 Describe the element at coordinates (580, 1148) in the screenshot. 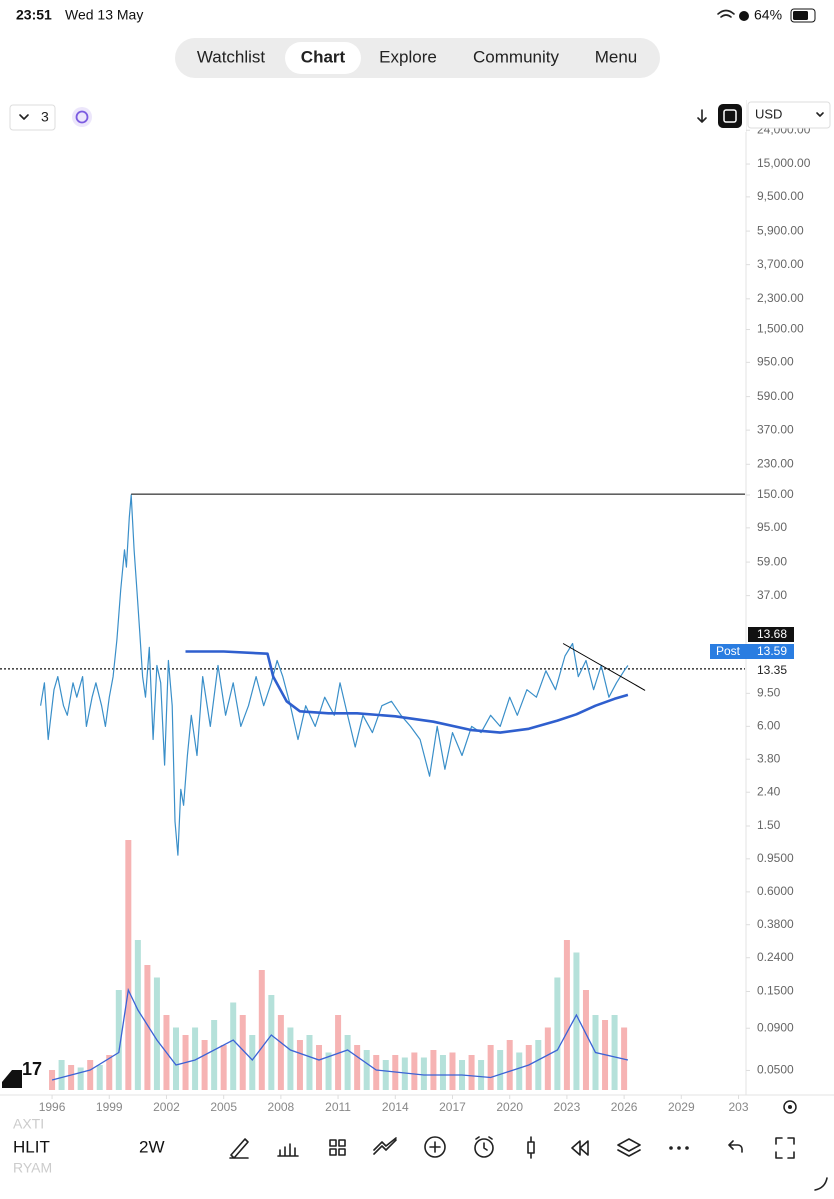

I see `replay-icon` at that location.